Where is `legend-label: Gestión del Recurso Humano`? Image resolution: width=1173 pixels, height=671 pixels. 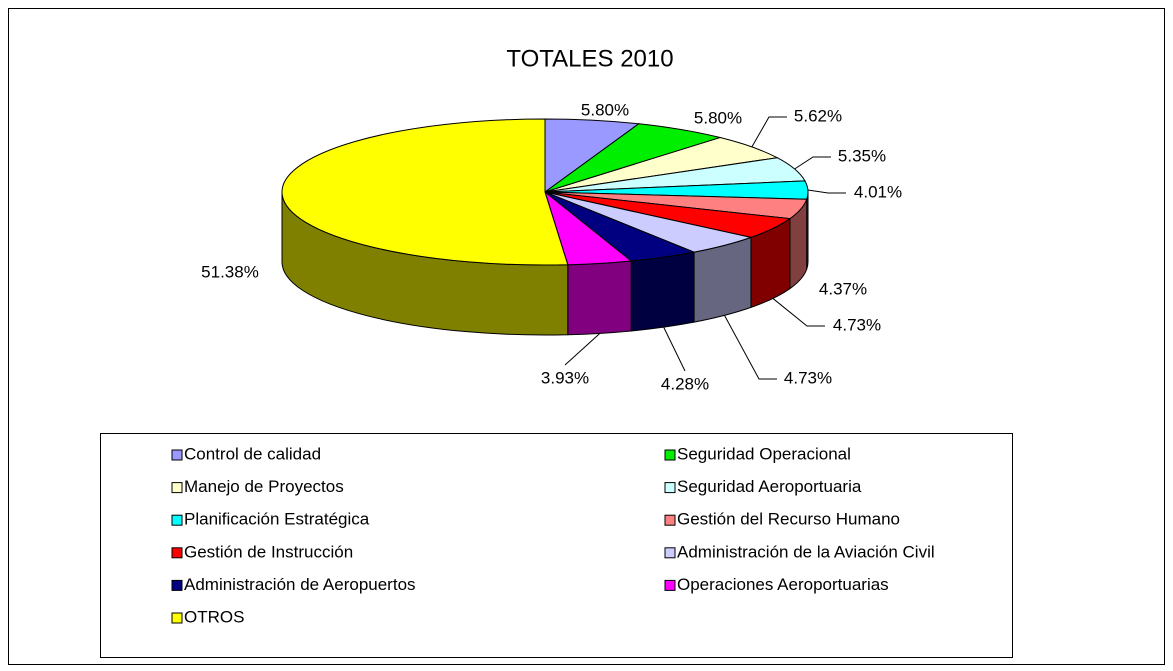 legend-label: Gestión del Recurso Humano is located at coordinates (788, 519).